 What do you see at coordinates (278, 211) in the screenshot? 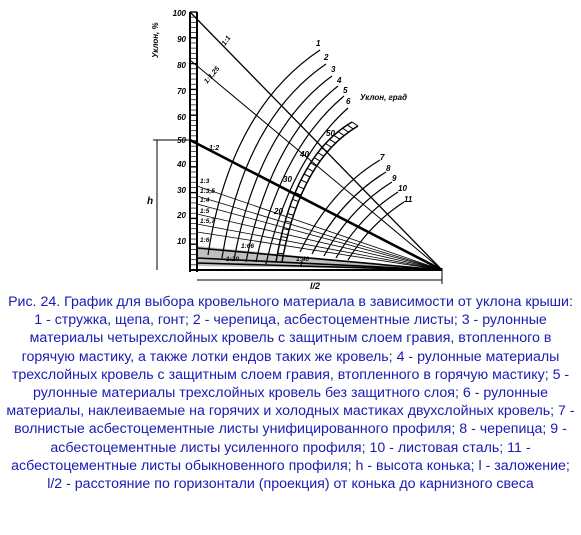
I see `arc-tick-label: 20` at bounding box center [278, 211].